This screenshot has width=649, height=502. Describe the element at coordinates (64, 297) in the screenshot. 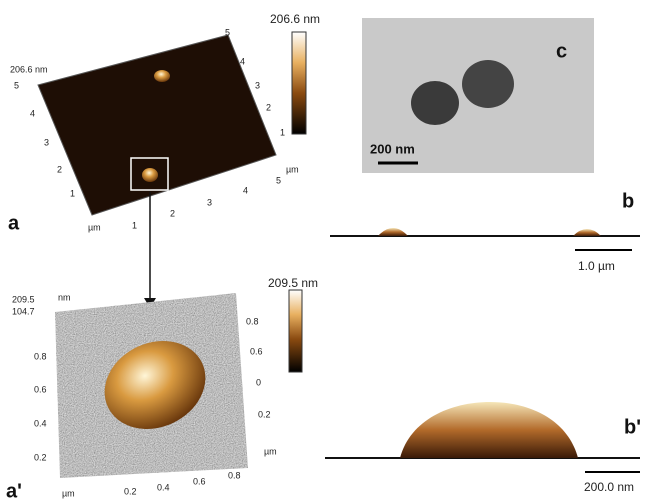

I see `height-unit: nm` at that location.